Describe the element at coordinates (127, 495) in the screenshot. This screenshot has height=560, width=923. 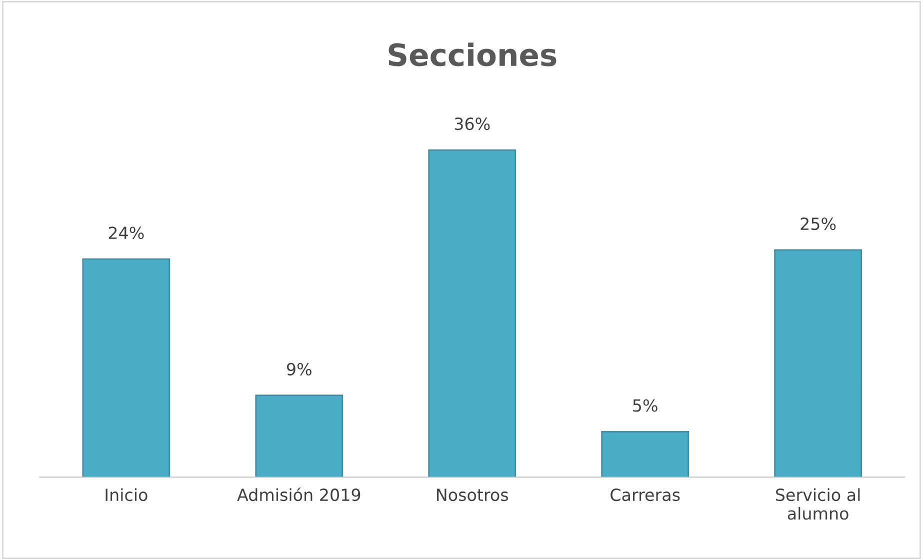
I see `x-tick-label: Inicio` at that location.